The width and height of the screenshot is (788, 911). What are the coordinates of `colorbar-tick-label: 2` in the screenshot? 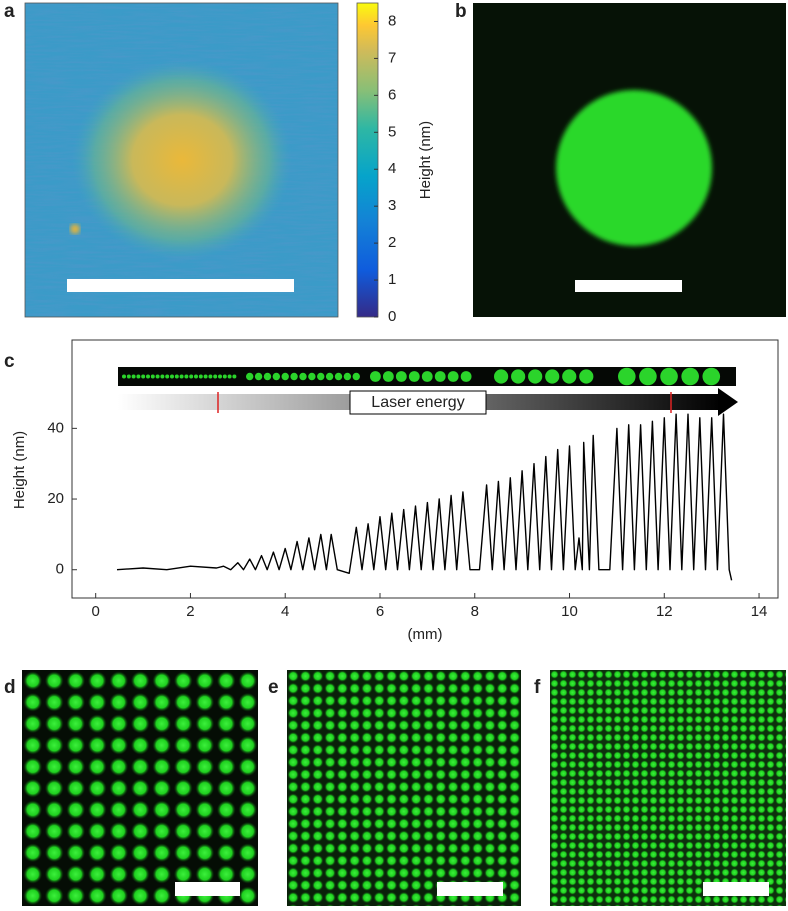 It's located at (392, 242).